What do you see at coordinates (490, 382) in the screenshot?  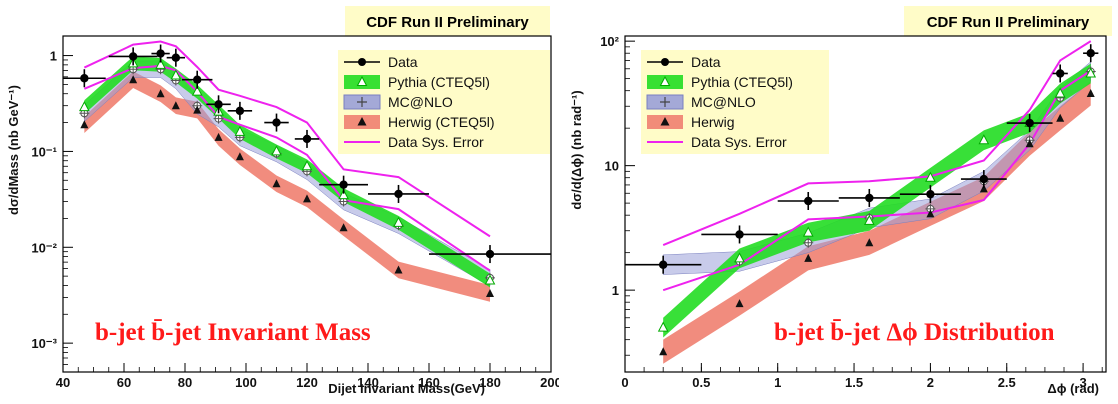 I see `x-tick-label: 180` at bounding box center [490, 382].